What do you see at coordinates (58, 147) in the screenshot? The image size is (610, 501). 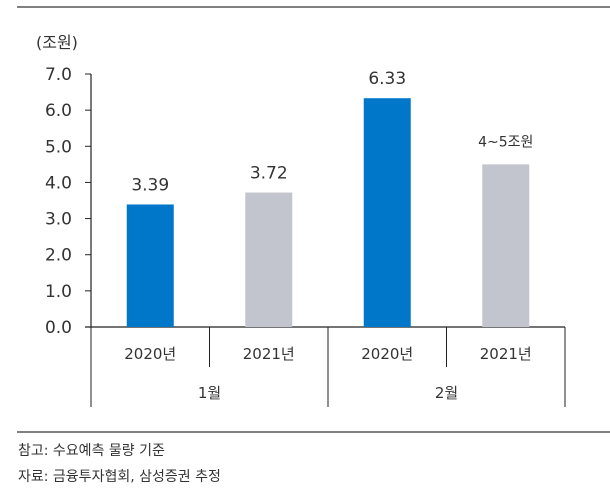 I see `y-tick-label: 5.0` at bounding box center [58, 147].